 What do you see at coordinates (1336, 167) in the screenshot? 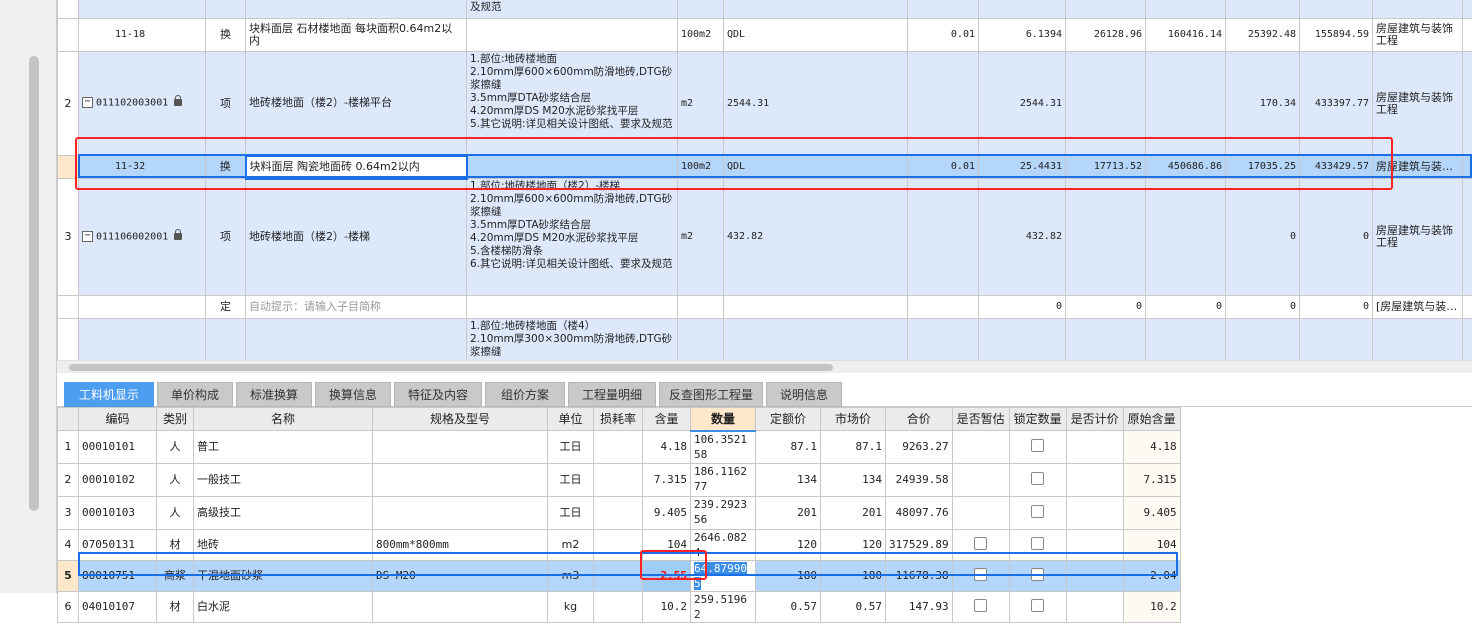
I see `comprehensive-total: 433429.57` at bounding box center [1336, 167].